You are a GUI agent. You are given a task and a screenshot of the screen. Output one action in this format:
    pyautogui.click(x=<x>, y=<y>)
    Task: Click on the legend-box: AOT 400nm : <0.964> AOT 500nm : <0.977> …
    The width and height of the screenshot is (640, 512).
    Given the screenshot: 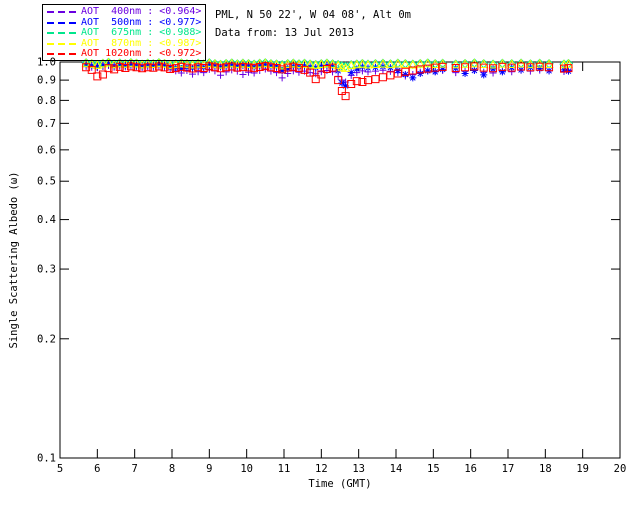 What is the action you would take?
    pyautogui.click(x=124, y=32)
    